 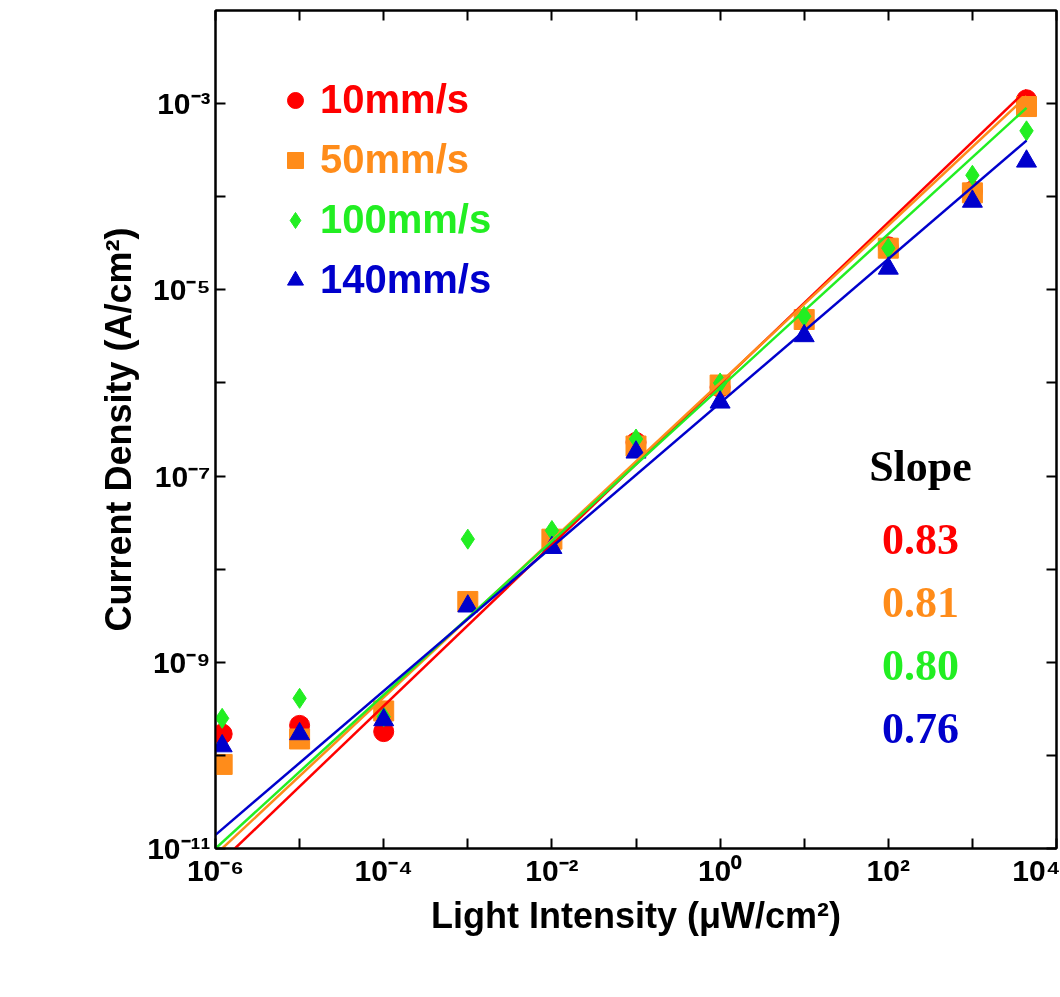 What do you see at coordinates (406, 279) in the screenshot?
I see `legend-label: 140mm/s` at bounding box center [406, 279].